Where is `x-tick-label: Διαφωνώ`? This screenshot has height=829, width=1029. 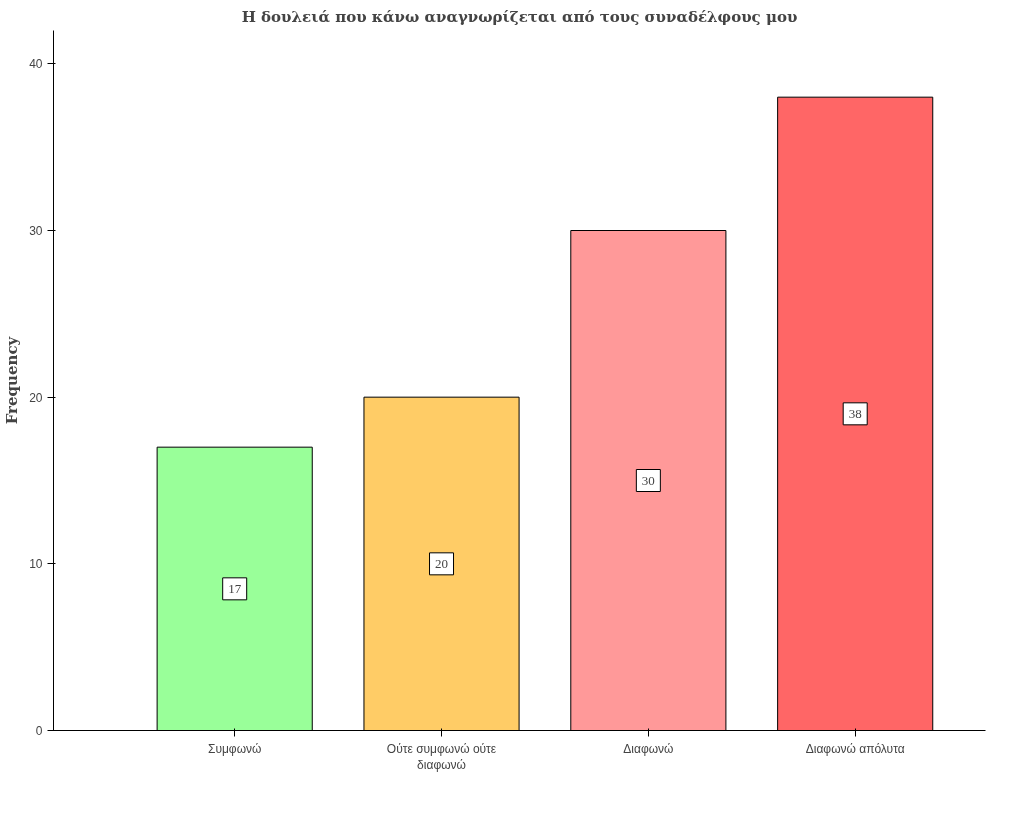
x-tick-label: Διαφωνώ is located at coordinates (648, 748).